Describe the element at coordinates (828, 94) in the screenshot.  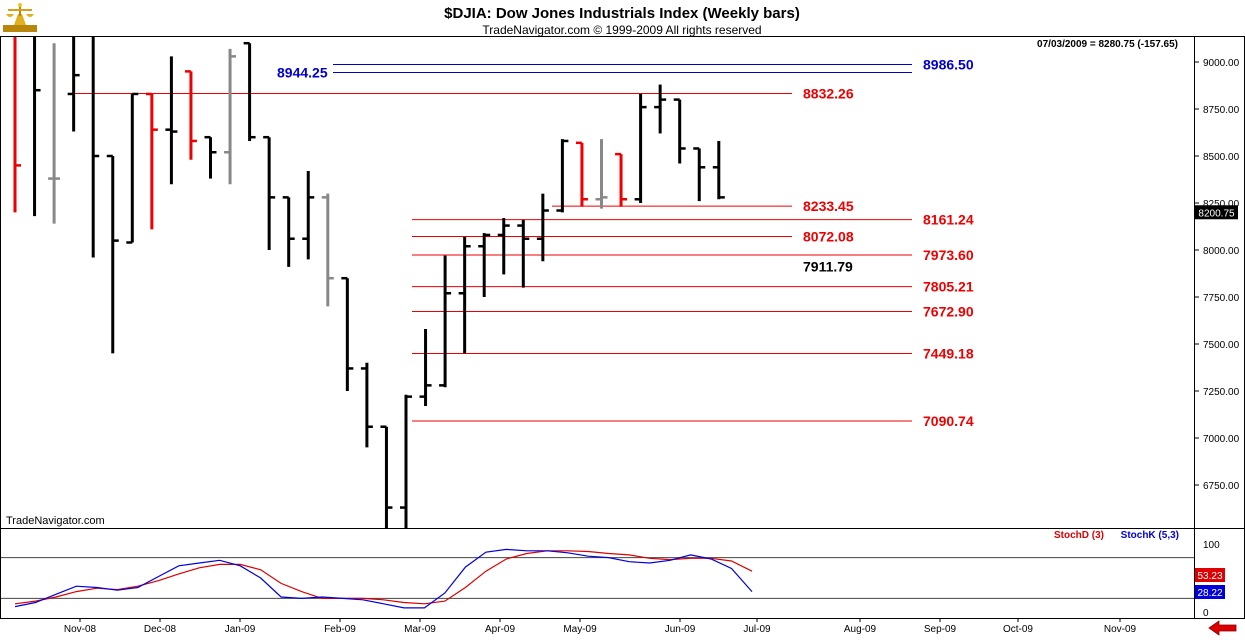
I see `level-label: 8832.26` at that location.